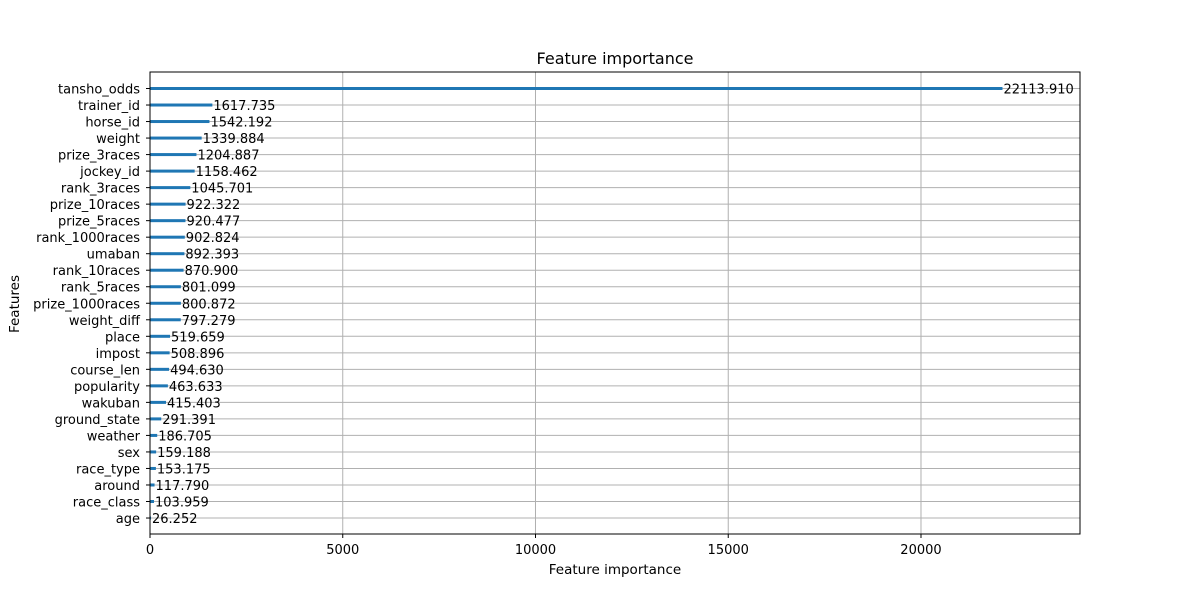  Describe the element at coordinates (158, 402) in the screenshot. I see `bar-wakuban` at that location.